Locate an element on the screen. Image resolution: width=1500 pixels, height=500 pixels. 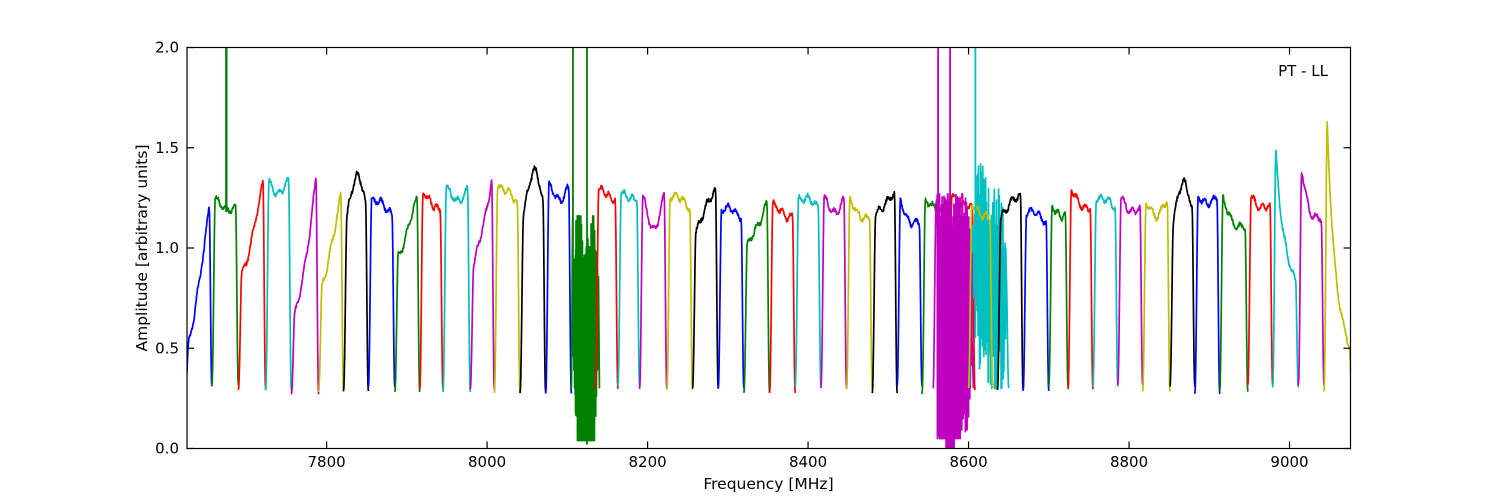
bandpass-curve-ch33 is located at coordinates (980, 296).